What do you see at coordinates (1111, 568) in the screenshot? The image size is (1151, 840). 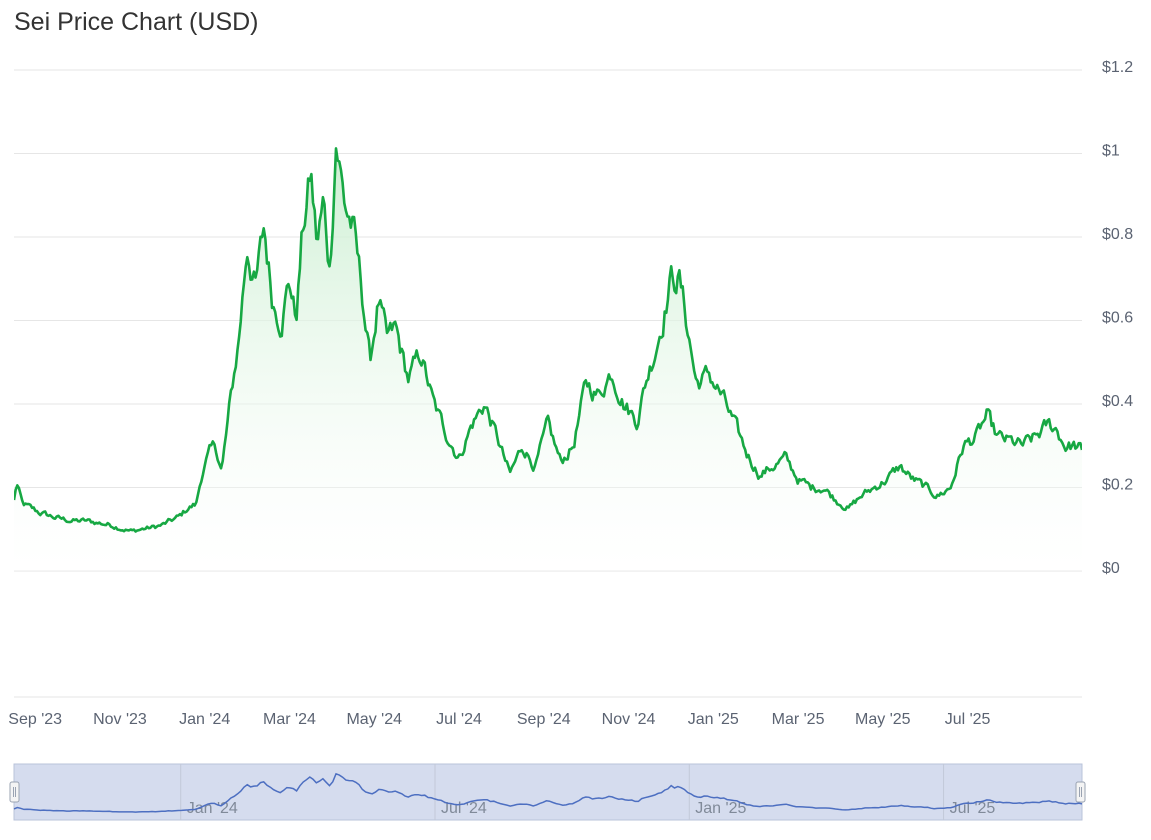 I see `y-tick-label: $0` at bounding box center [1111, 568].